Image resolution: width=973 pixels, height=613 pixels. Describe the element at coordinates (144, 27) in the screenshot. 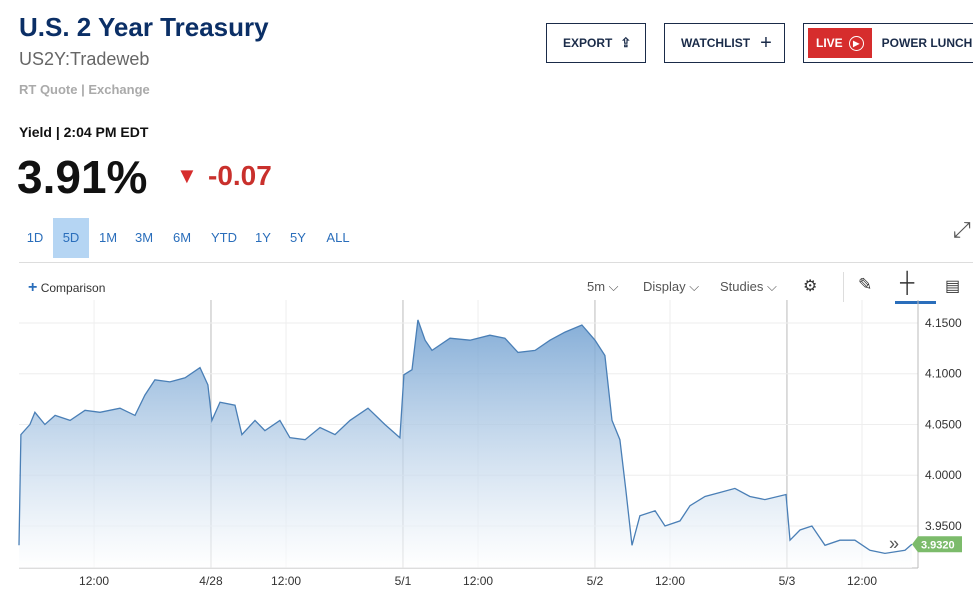

I see `title: U.S. 2 Year Treasury` at that location.